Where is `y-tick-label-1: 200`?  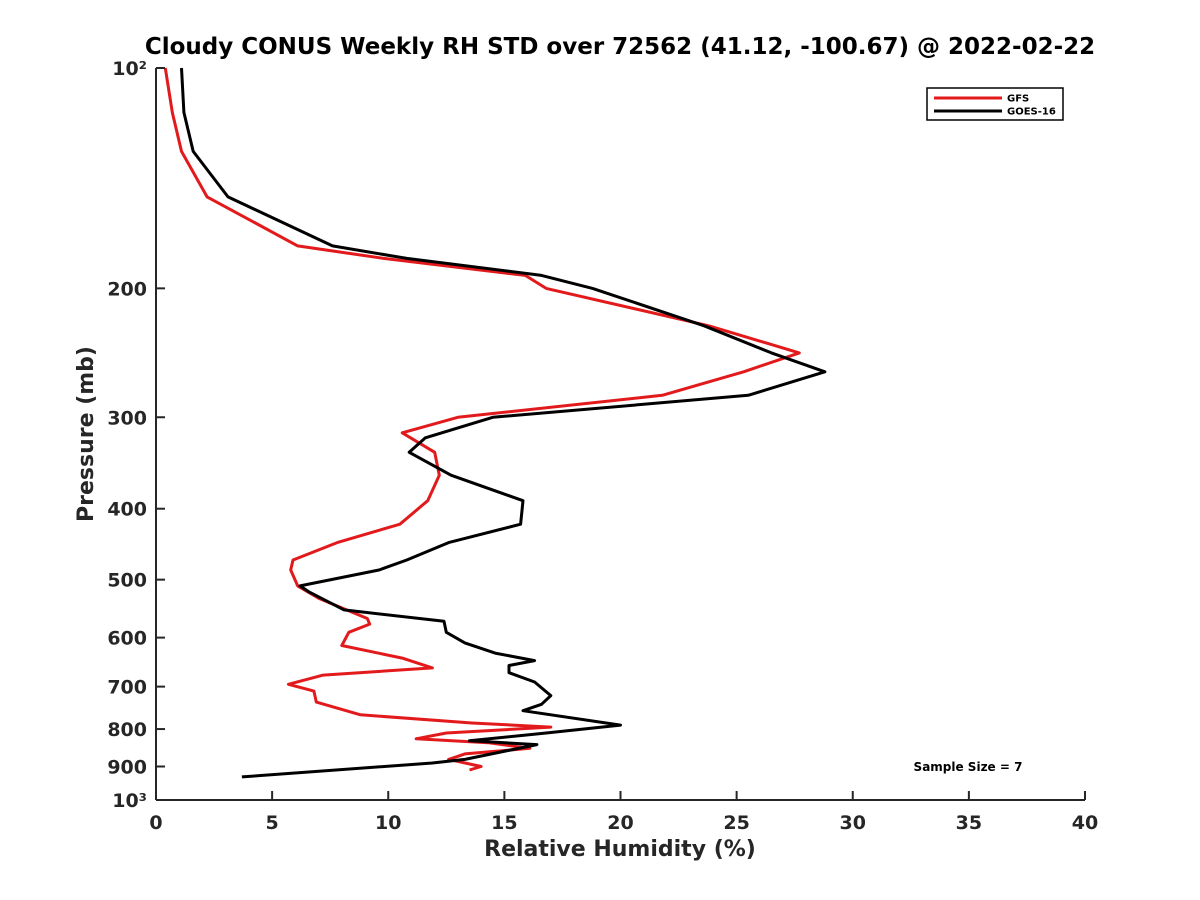
y-tick-label-1: 200 is located at coordinates (127, 289).